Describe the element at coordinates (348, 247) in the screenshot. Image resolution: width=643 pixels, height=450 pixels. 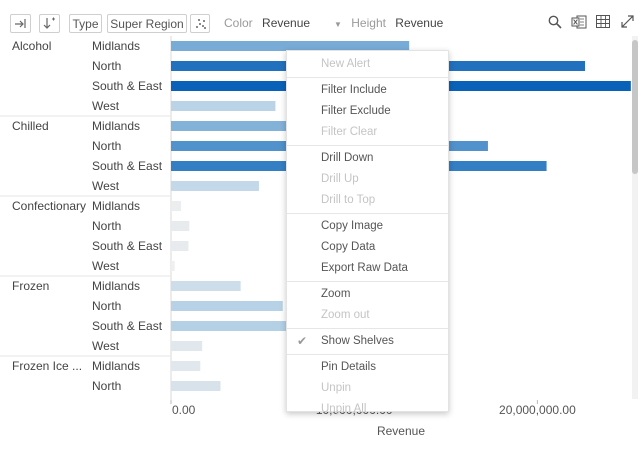
I see `menu-item-label: Copy Data` at that location.